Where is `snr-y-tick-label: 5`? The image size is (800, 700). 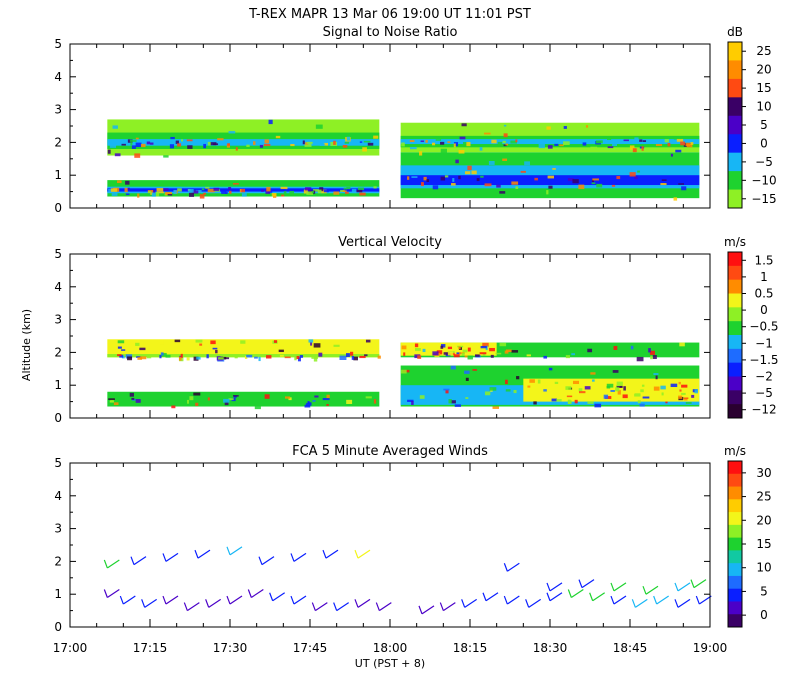
snr-y-tick-label: 5 is located at coordinates (58, 44).